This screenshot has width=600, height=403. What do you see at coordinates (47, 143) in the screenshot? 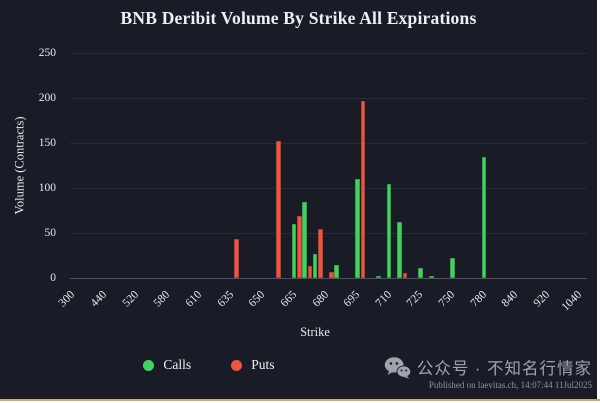
I see `y-tick-label-150: 150` at bounding box center [47, 143].